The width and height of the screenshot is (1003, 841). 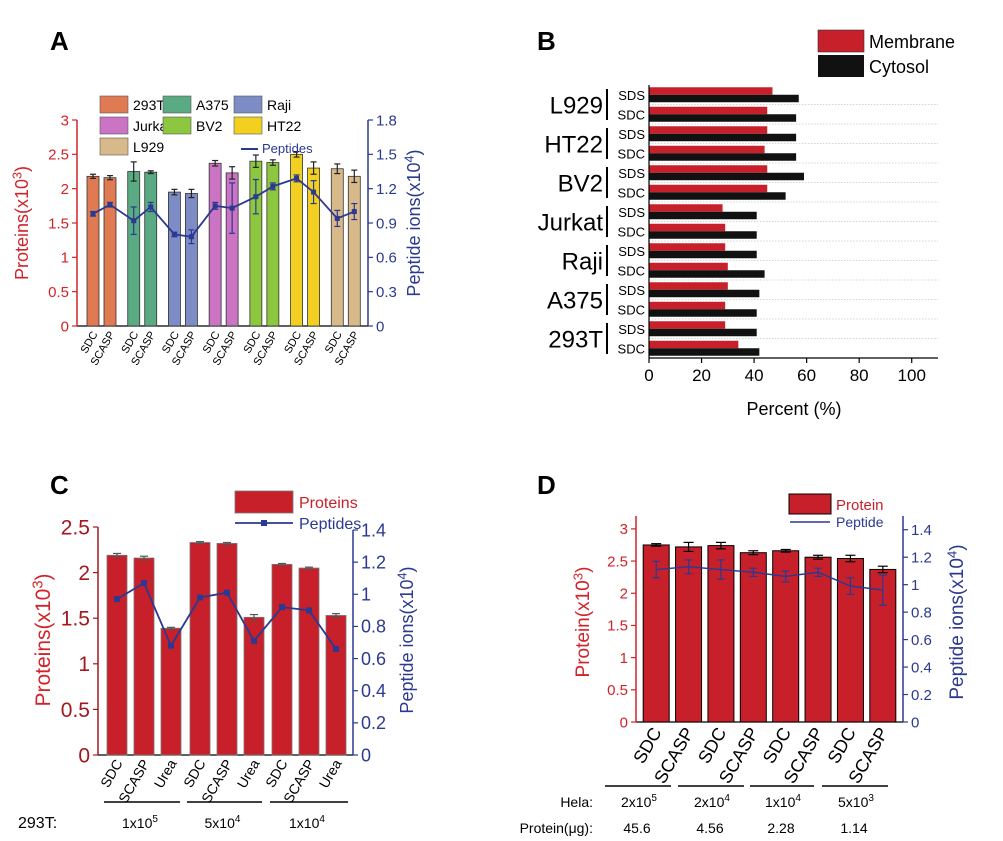 What do you see at coordinates (546, 41) in the screenshot?
I see `panel-b-letter: B` at bounding box center [546, 41].